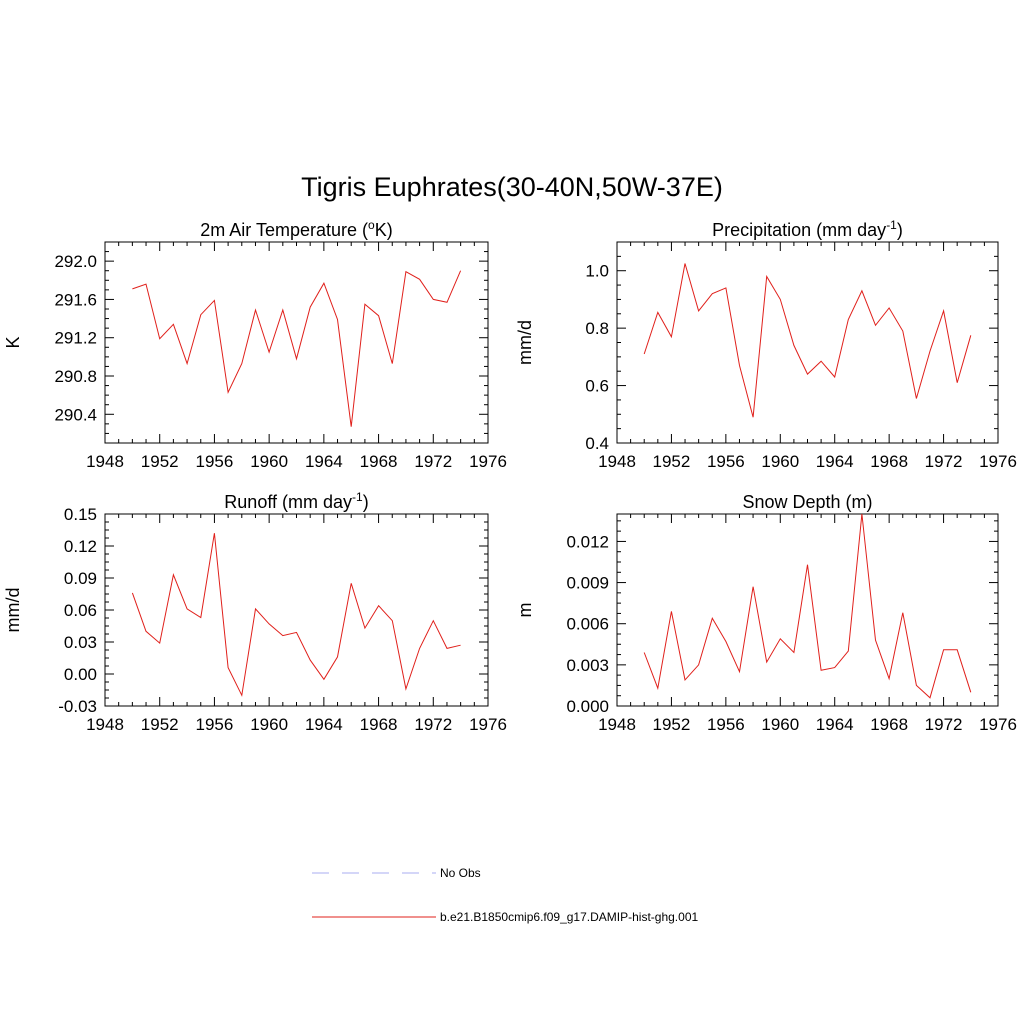  I want to click on figure-title: Tigris Euphrates(30-40N,50W-37E), so click(512, 187).